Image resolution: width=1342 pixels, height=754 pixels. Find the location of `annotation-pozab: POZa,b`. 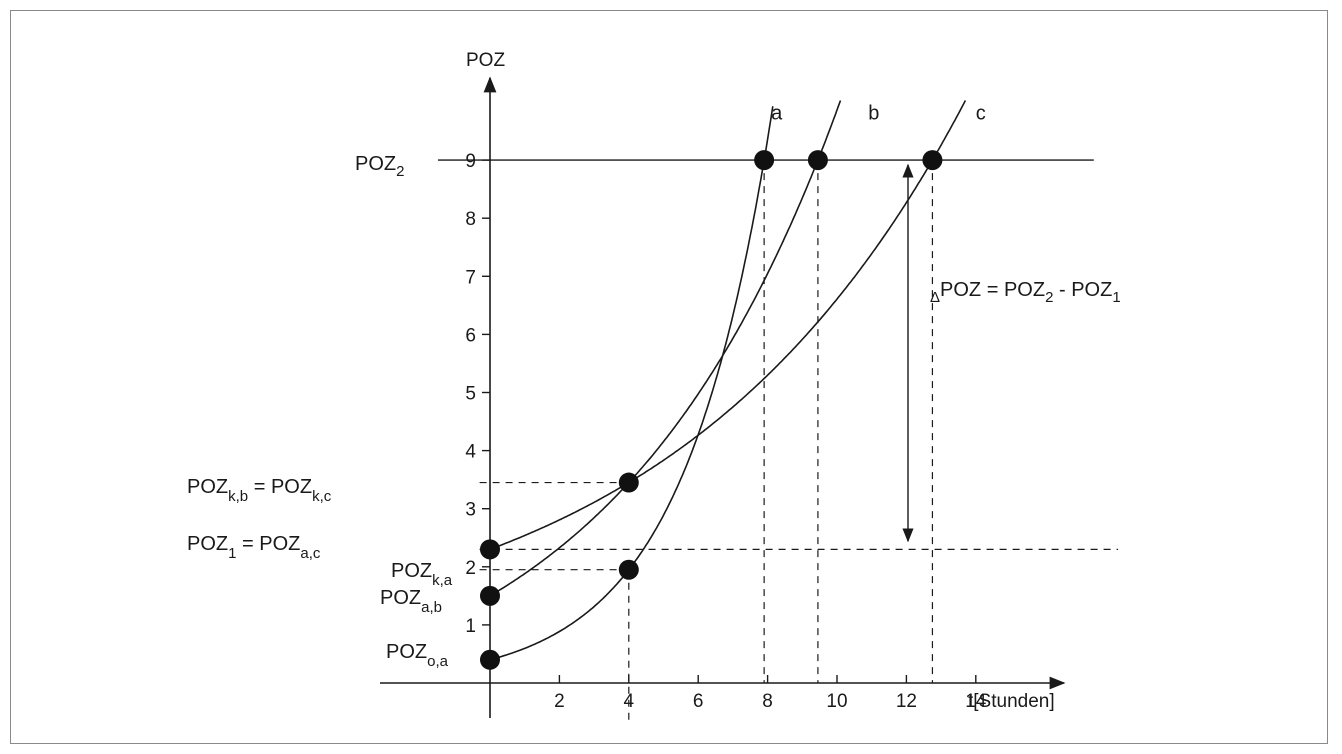

annotation-pozab: POZa,b is located at coordinates (411, 601).